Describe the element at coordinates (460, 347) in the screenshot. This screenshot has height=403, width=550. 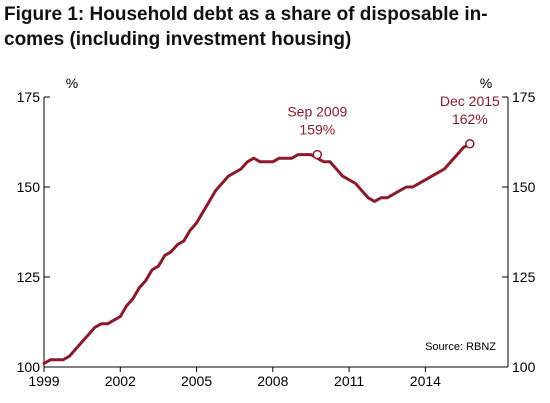
I see `source-note: Source: RBNZ` at that location.